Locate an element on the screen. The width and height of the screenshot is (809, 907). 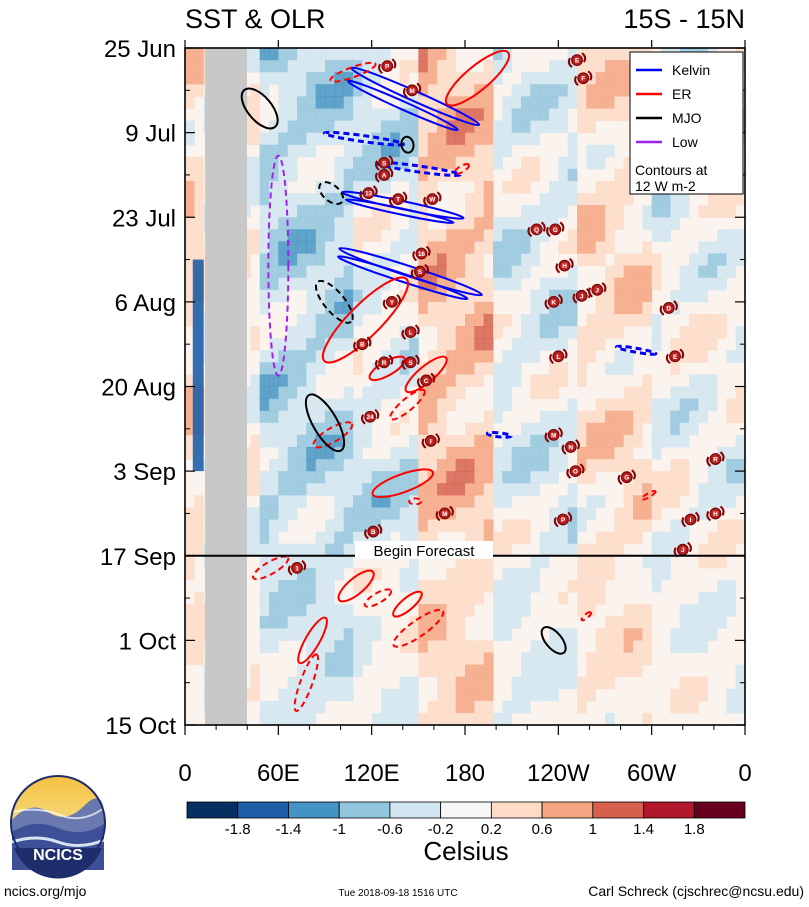
storm-label: M is located at coordinates (444, 514).